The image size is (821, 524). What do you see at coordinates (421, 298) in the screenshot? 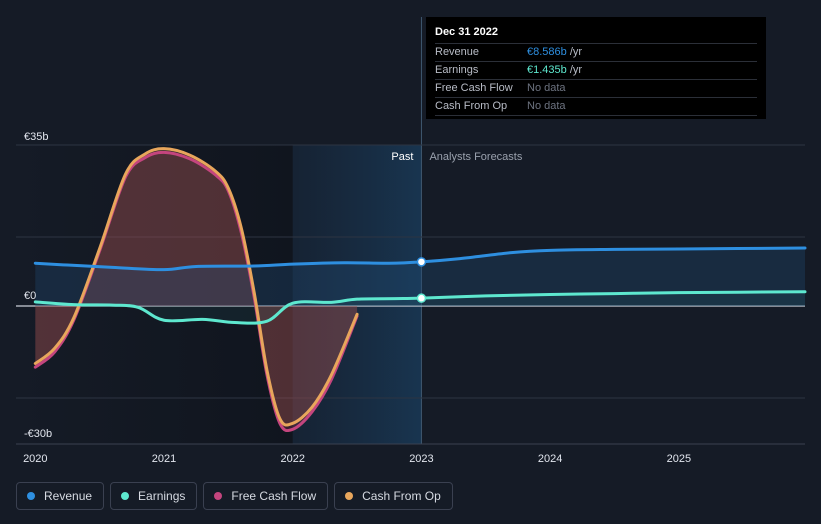
I see `marker-earnings` at bounding box center [421, 298].